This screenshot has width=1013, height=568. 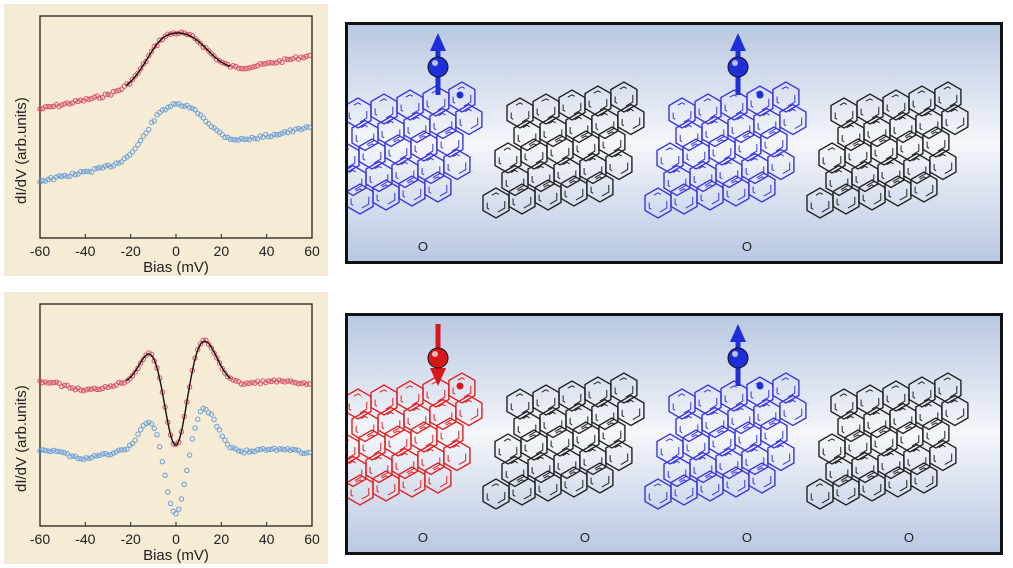 What do you see at coordinates (267, 539) in the screenshot?
I see `x-tick-label: 40` at bounding box center [267, 539].